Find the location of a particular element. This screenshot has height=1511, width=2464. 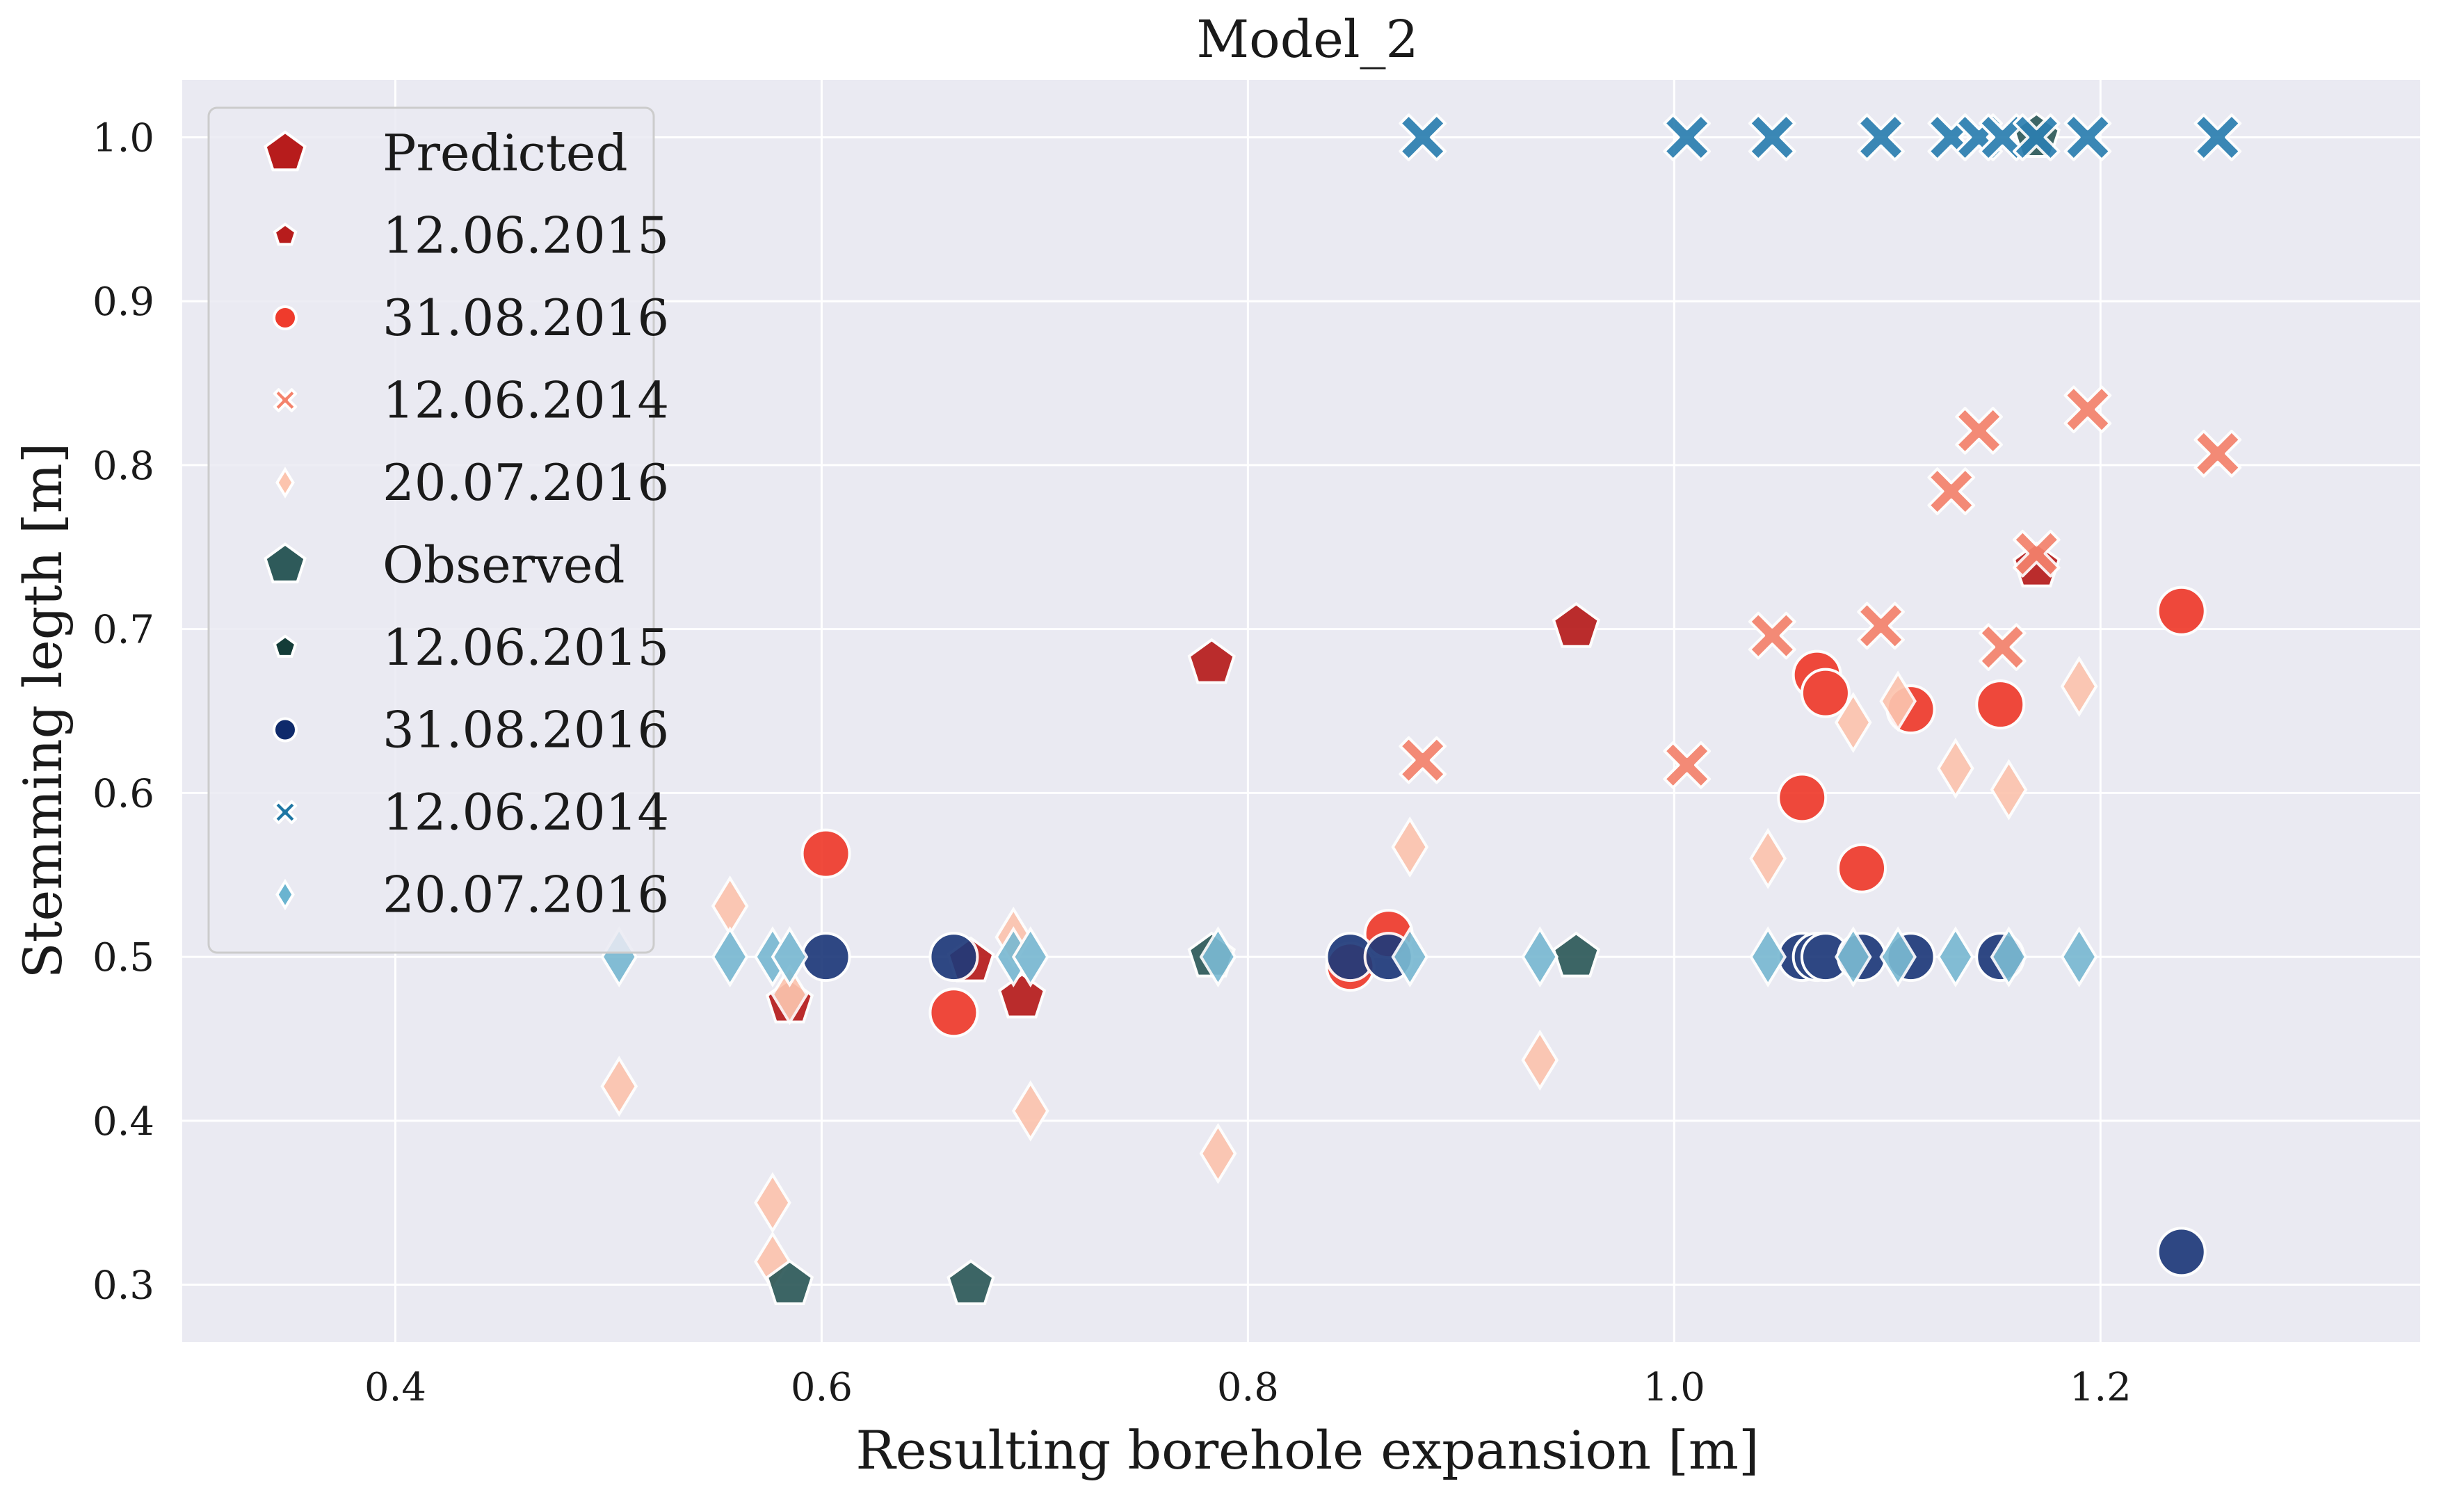

x-tick-label: 1.0 is located at coordinates (1674, 1387).